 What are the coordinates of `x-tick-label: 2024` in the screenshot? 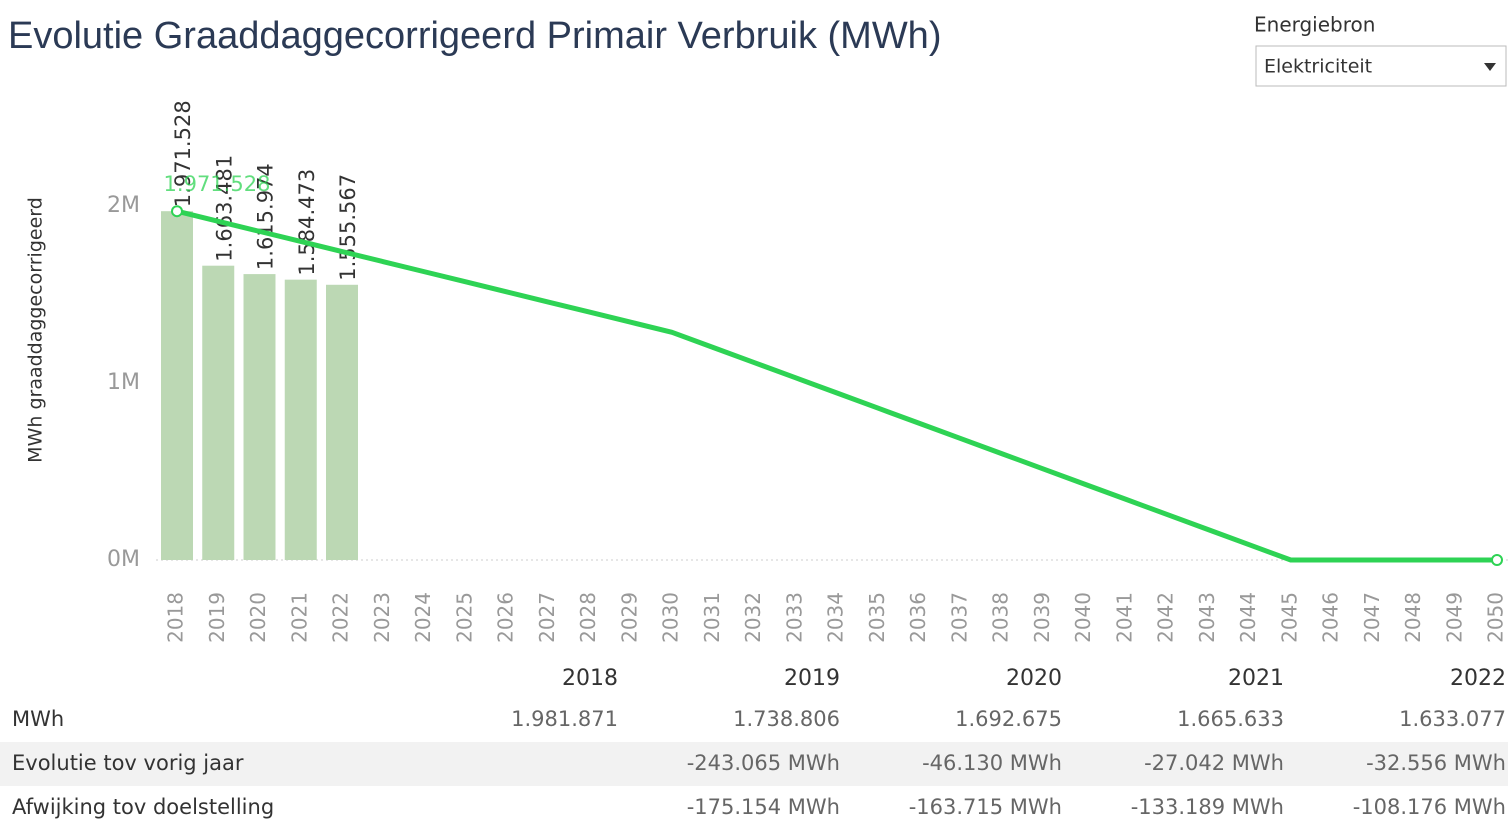 It's located at (423, 617).